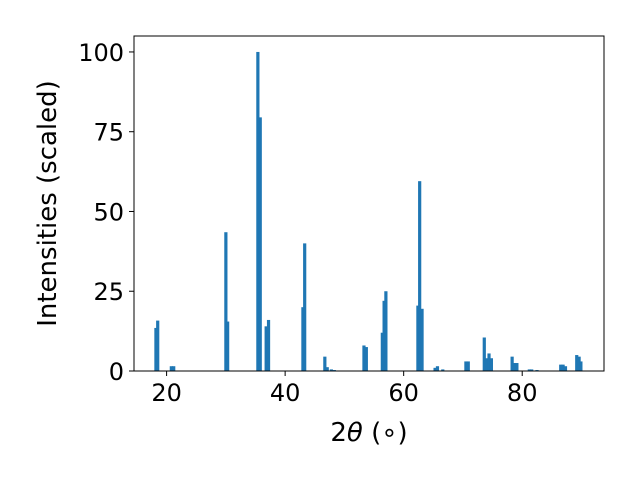  What do you see at coordinates (116, 372) in the screenshot?
I see `y-tick-label: 0` at bounding box center [116, 372].